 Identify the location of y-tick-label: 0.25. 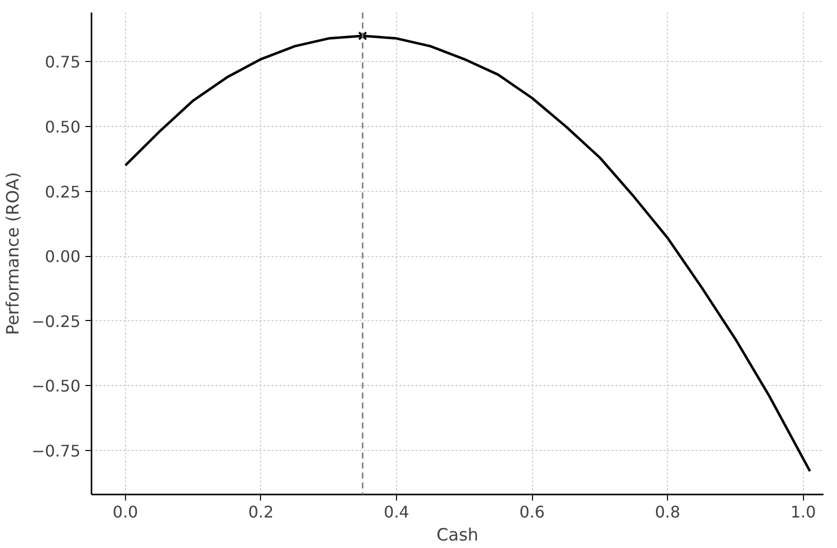
(62, 192).